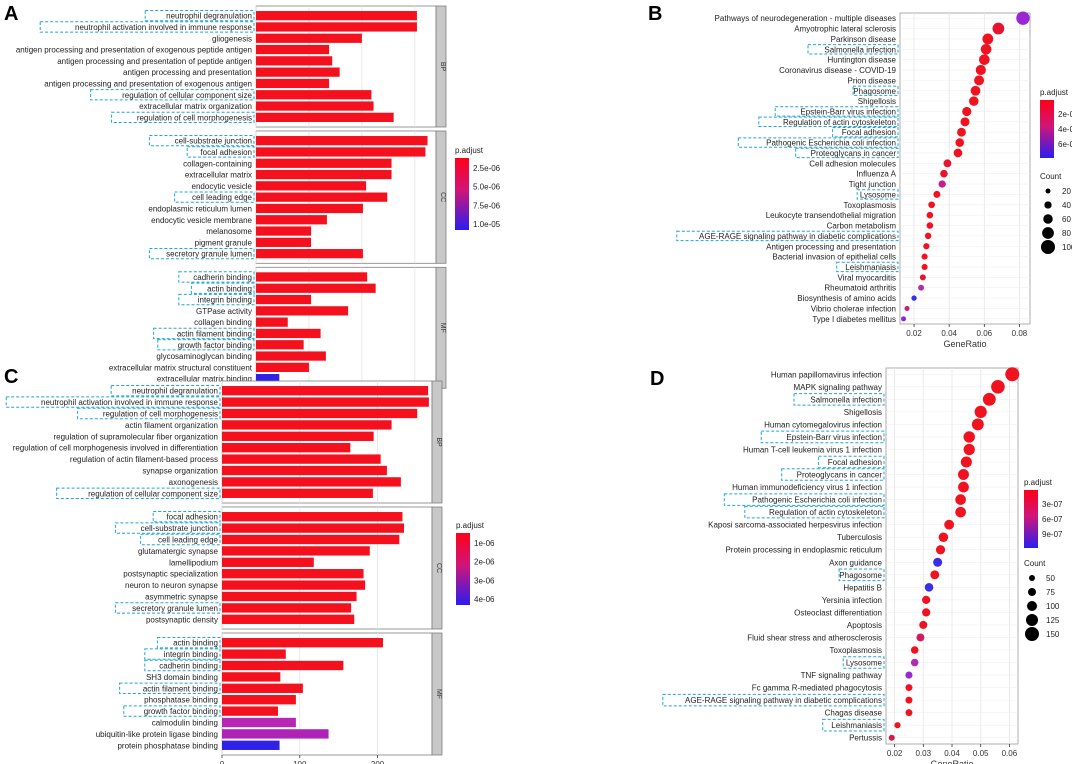  I want to click on point-pathogenic-escherichia-coli-infection, so click(960, 142).